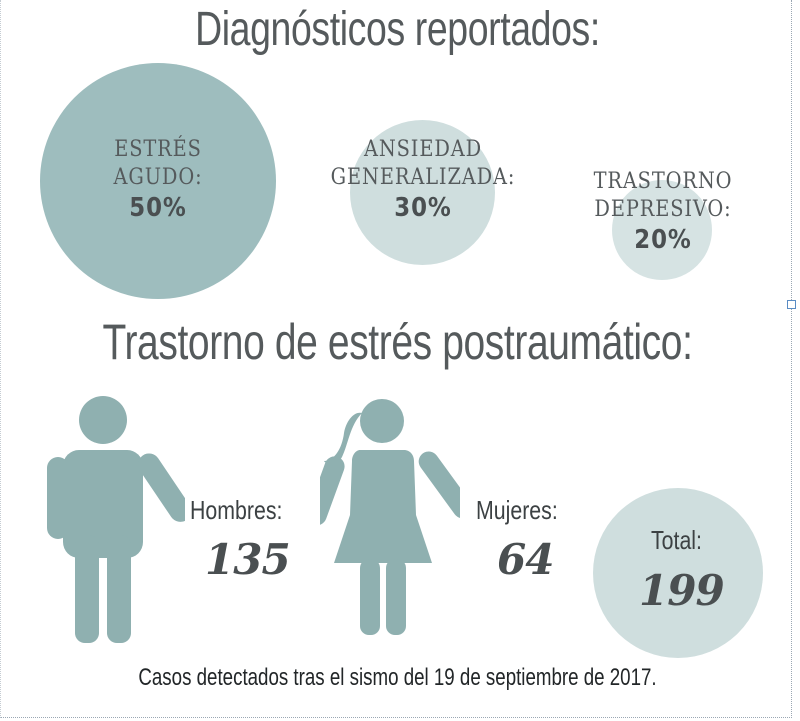 The height and width of the screenshot is (721, 800). I want to click on total-value: 199, so click(682, 590).